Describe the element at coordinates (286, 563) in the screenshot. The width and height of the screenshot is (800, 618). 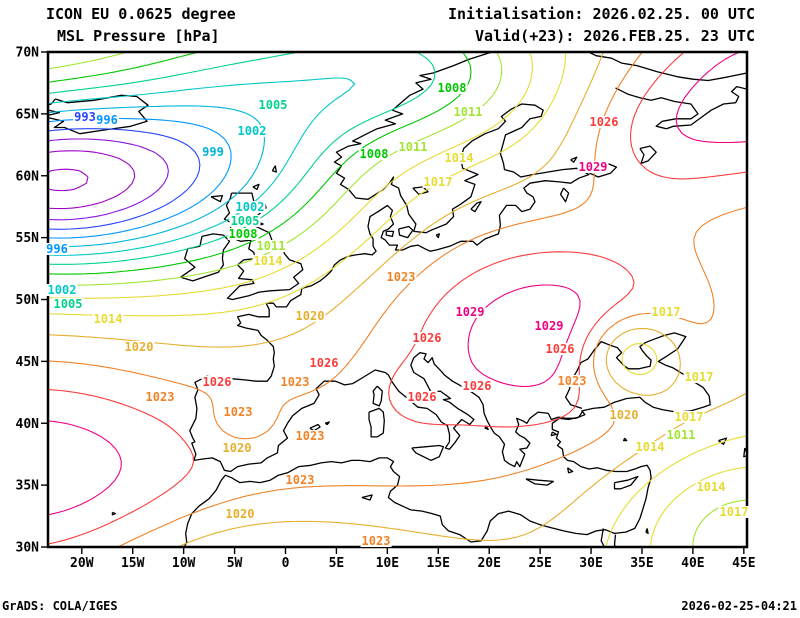
I see `lon-tick-label: 0` at that location.